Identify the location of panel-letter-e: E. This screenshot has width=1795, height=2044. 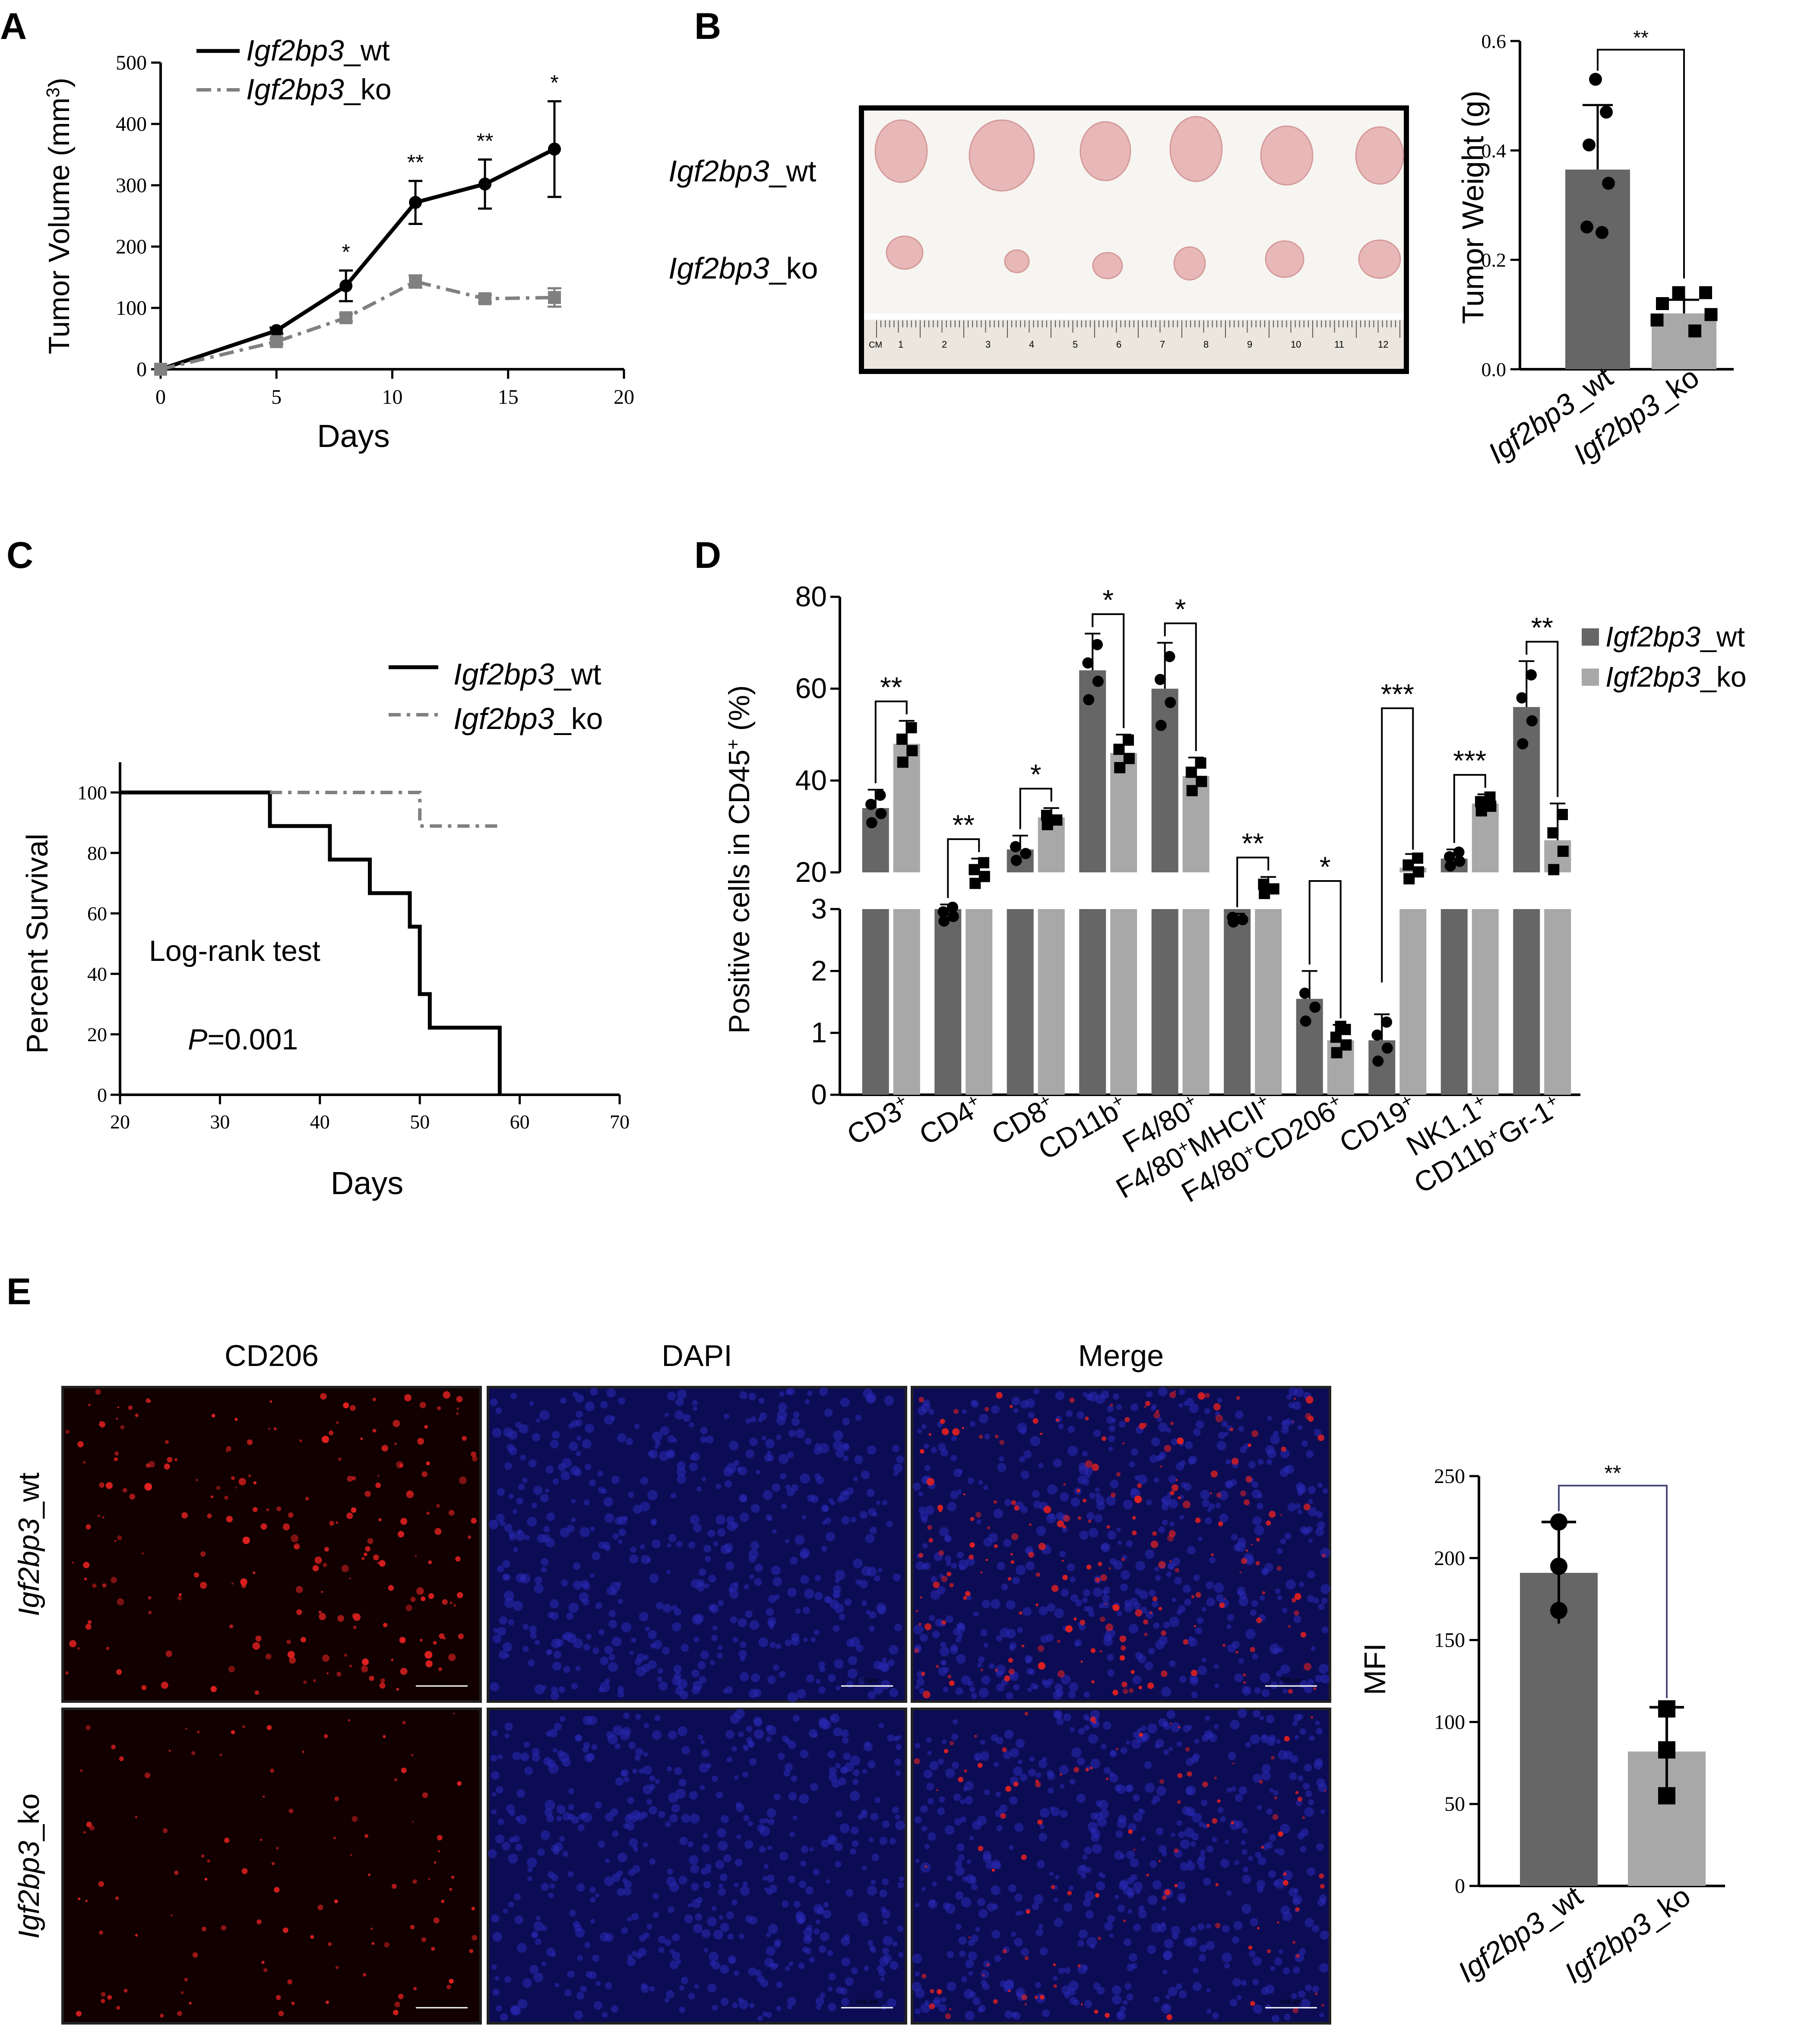
(18, 1291).